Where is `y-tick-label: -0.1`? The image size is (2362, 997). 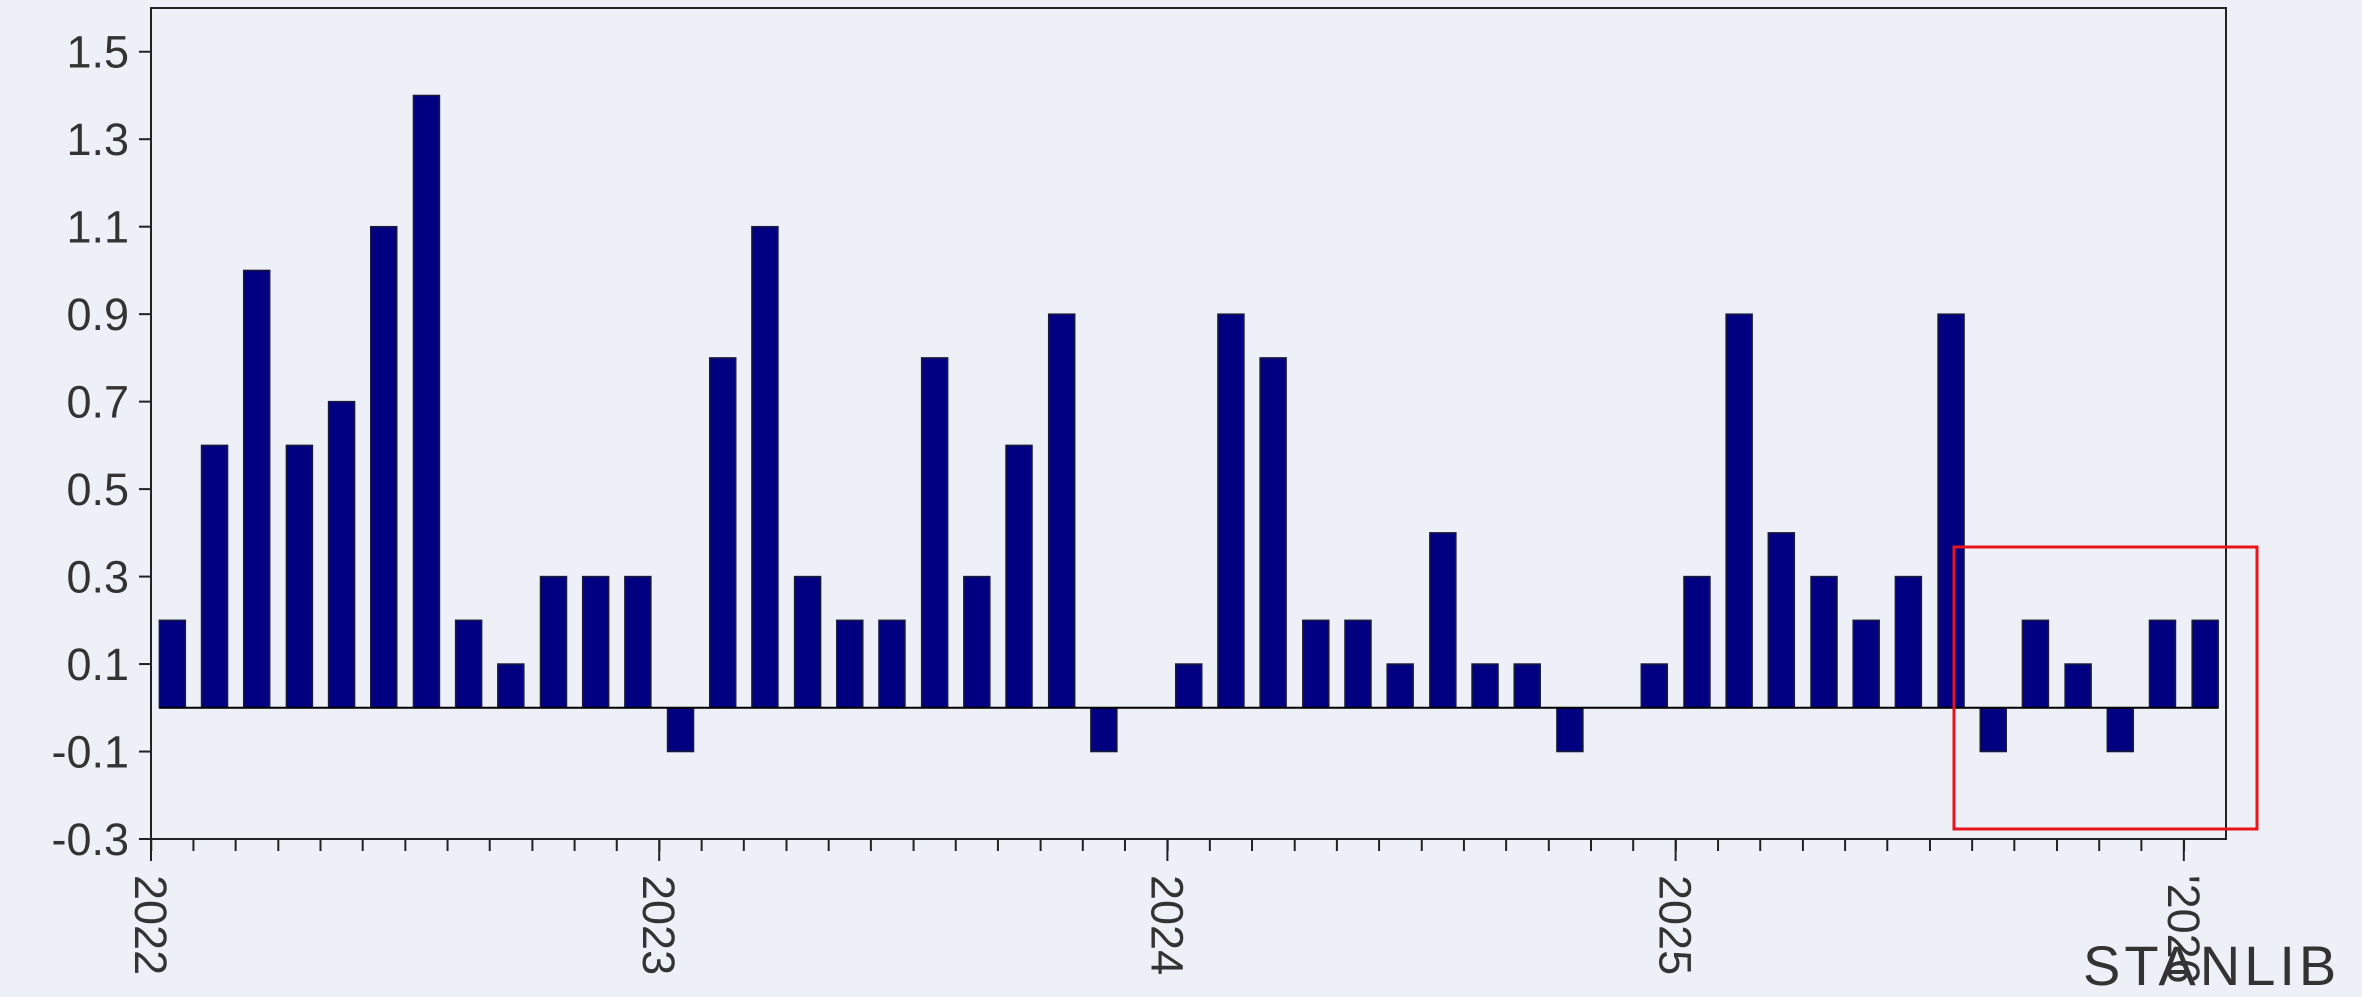
y-tick-label: -0.1 is located at coordinates (90, 752).